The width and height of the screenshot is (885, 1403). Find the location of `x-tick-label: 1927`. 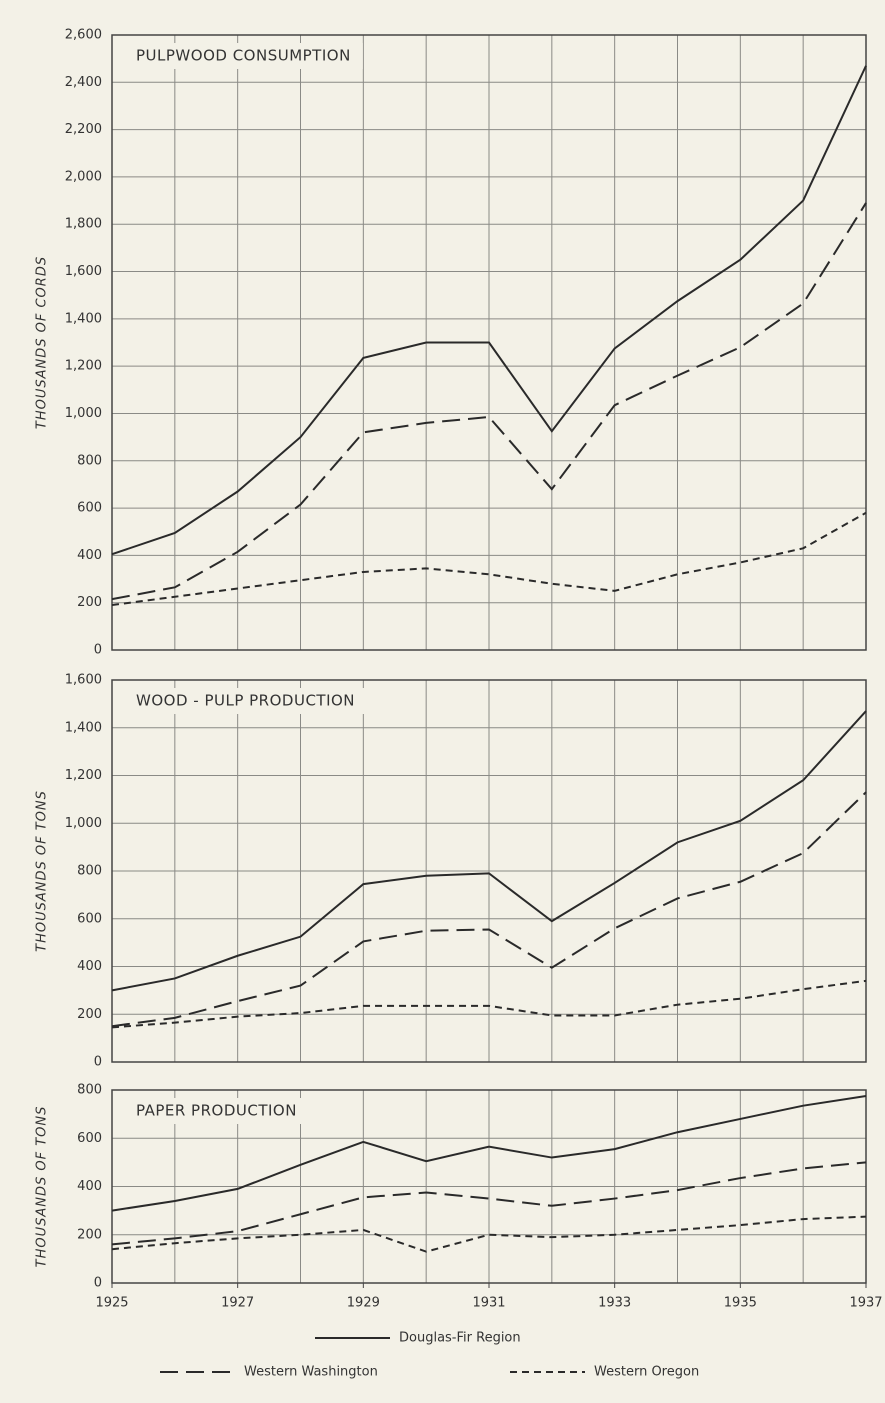

x-tick-label: 1927 is located at coordinates (237, 1303).